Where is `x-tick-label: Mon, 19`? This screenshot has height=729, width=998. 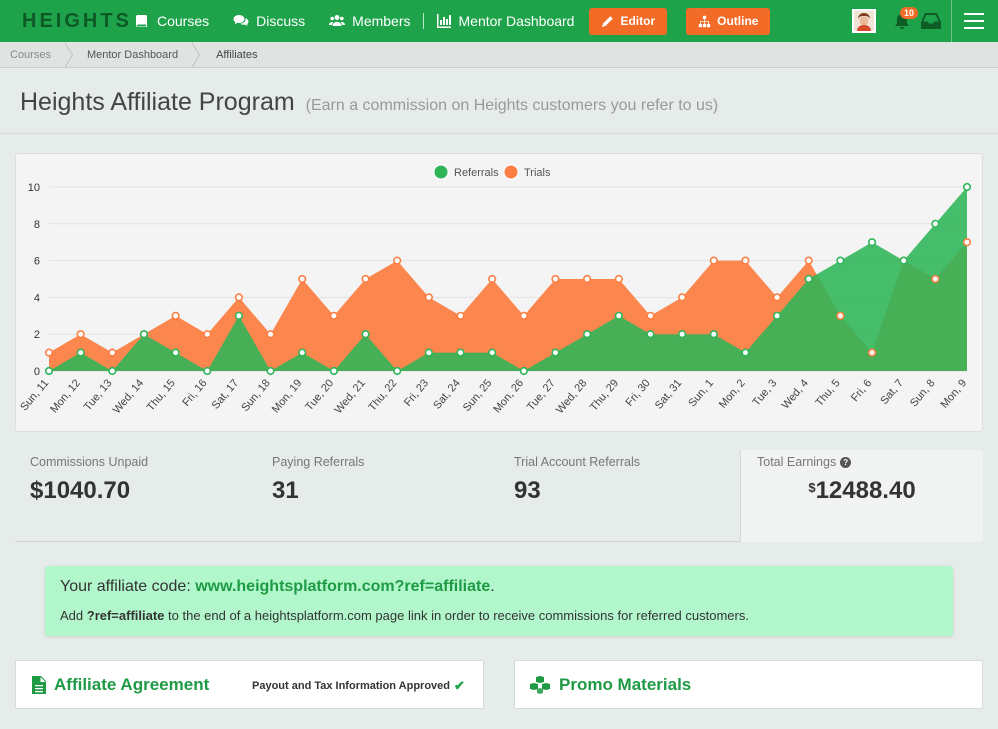
x-tick-label: Mon, 19 is located at coordinates (287, 396).